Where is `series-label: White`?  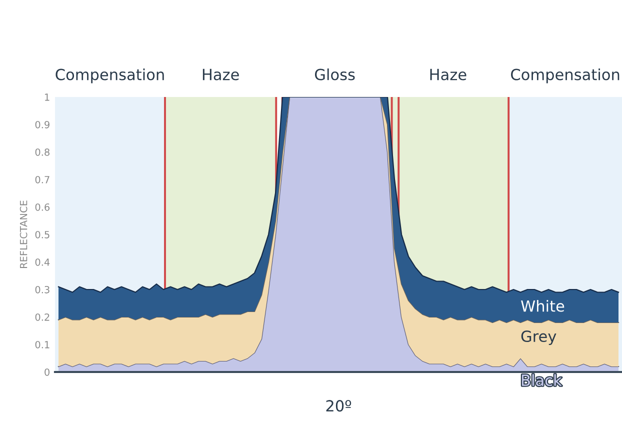 series-label: White is located at coordinates (542, 306).